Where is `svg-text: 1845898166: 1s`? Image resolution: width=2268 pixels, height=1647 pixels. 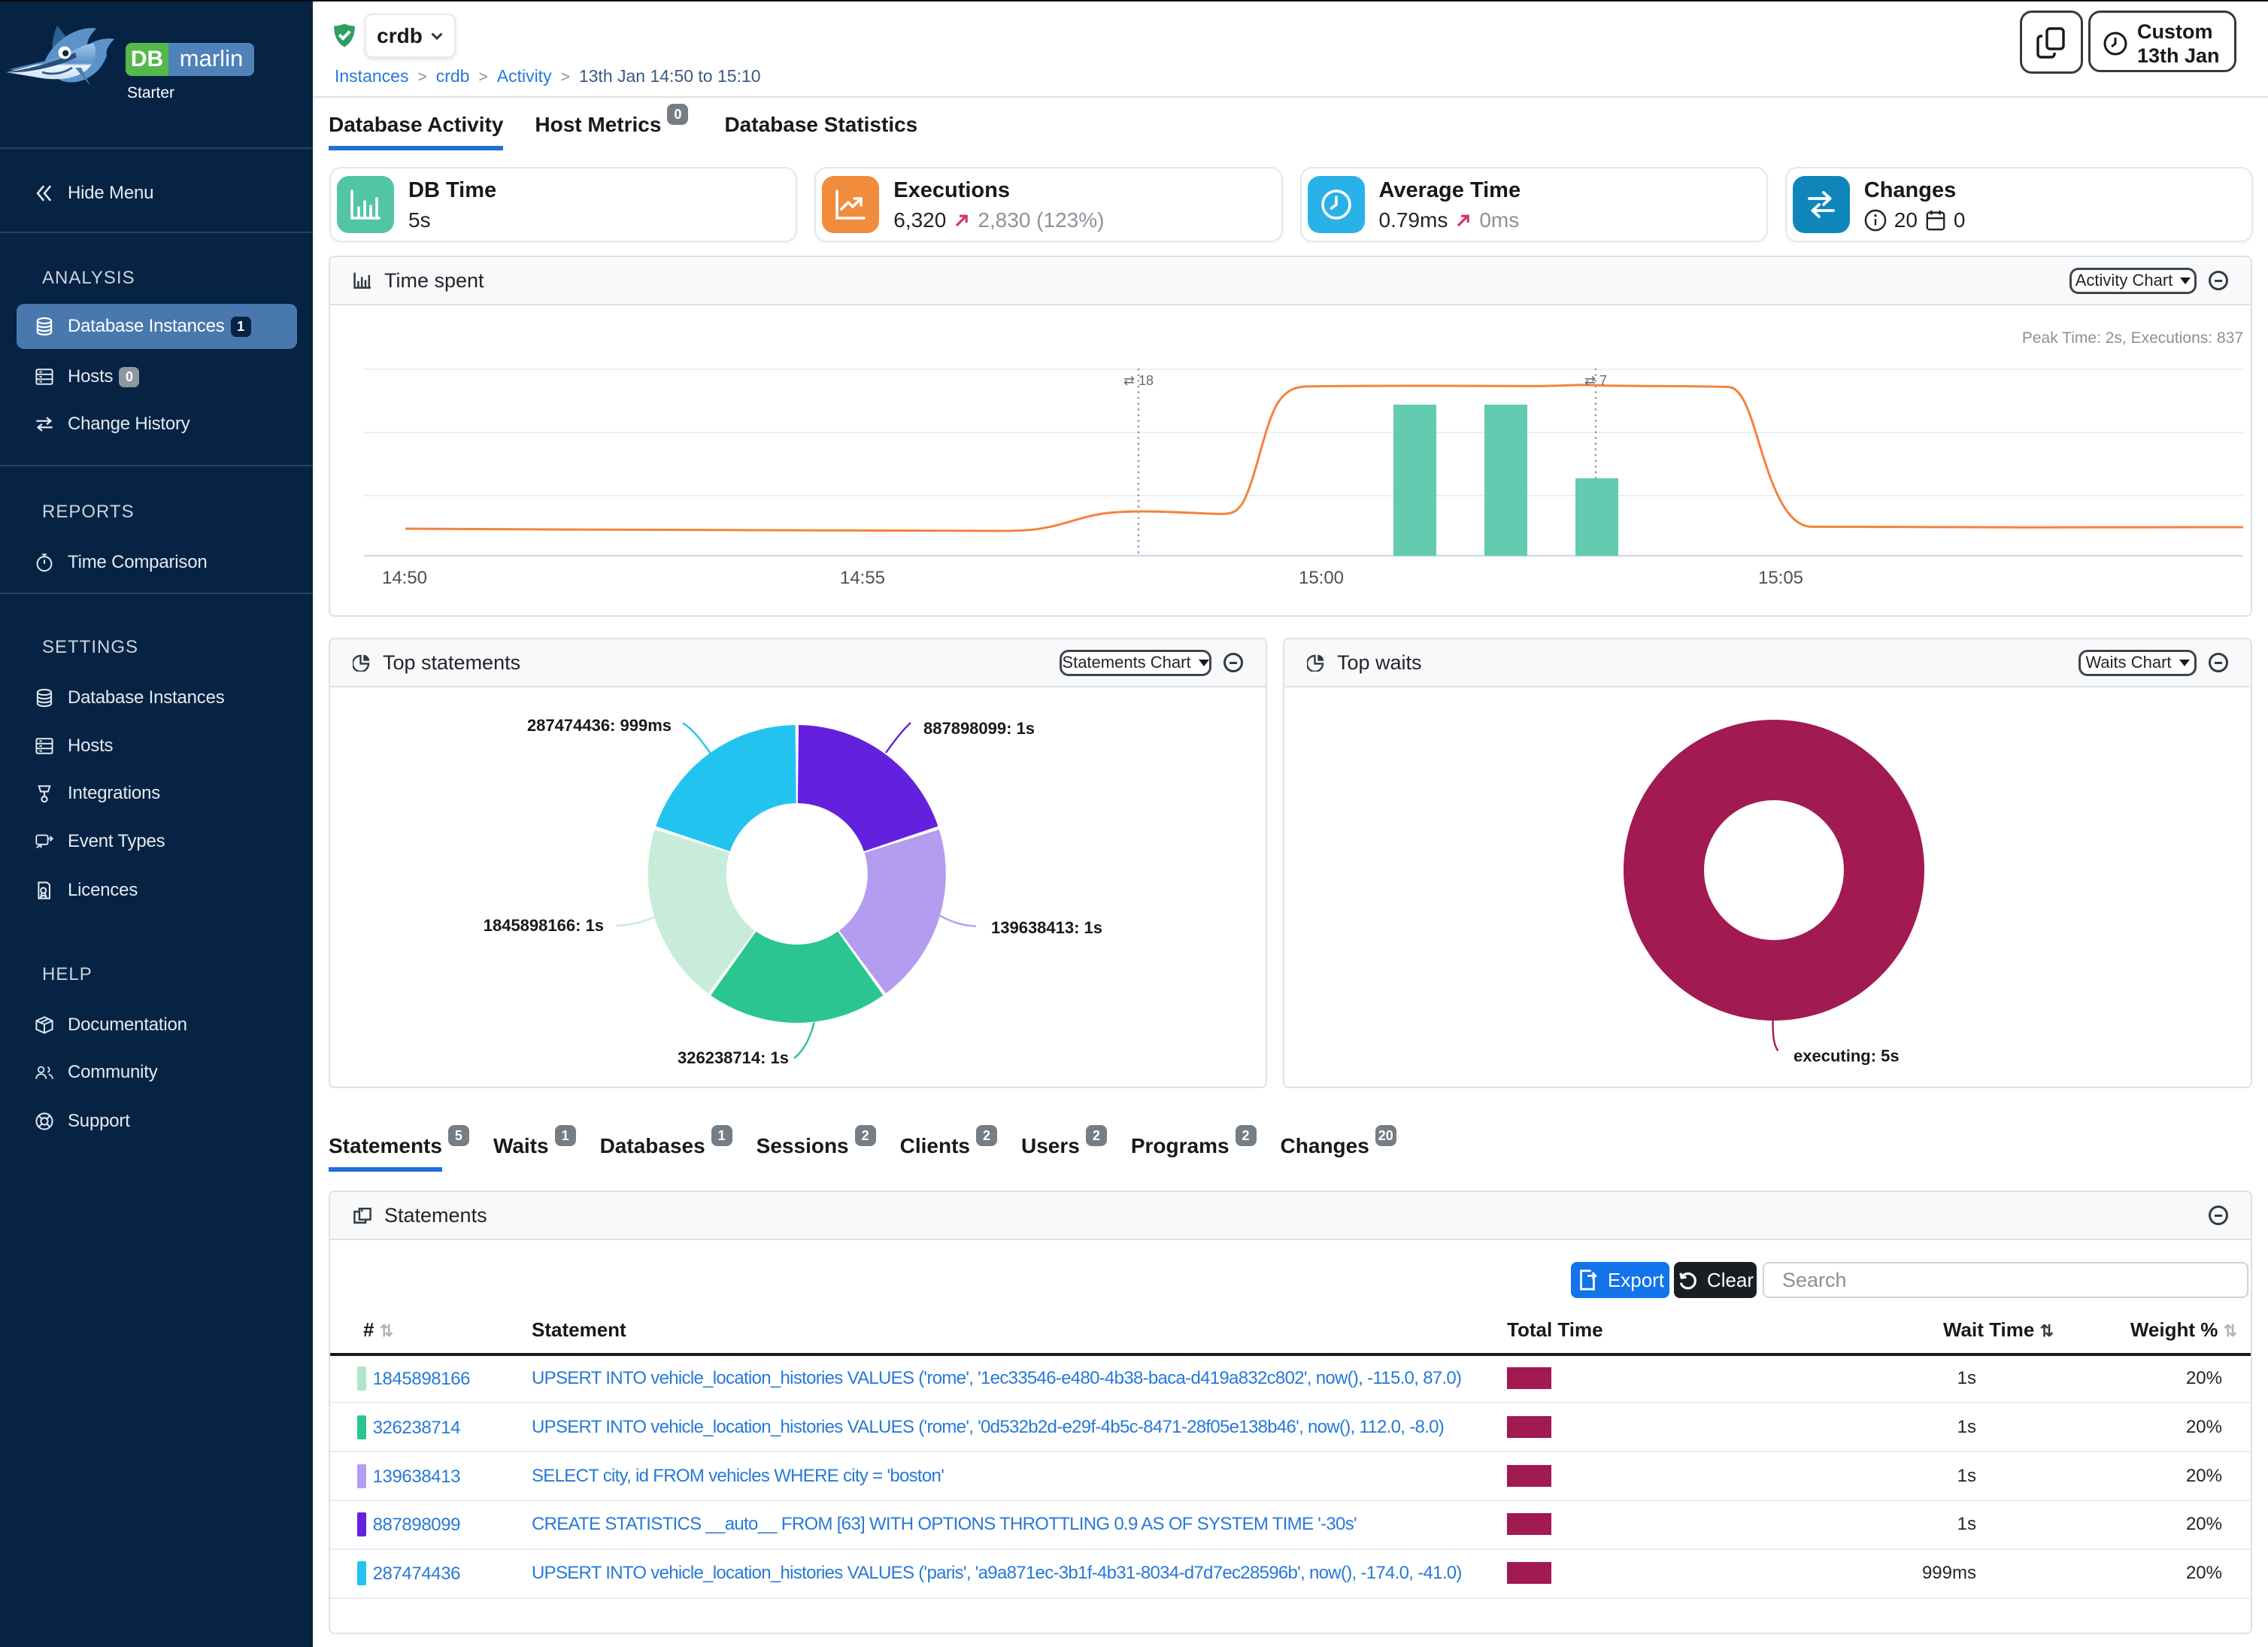
svg-text: 1845898166: 1s is located at coordinates (544, 925).